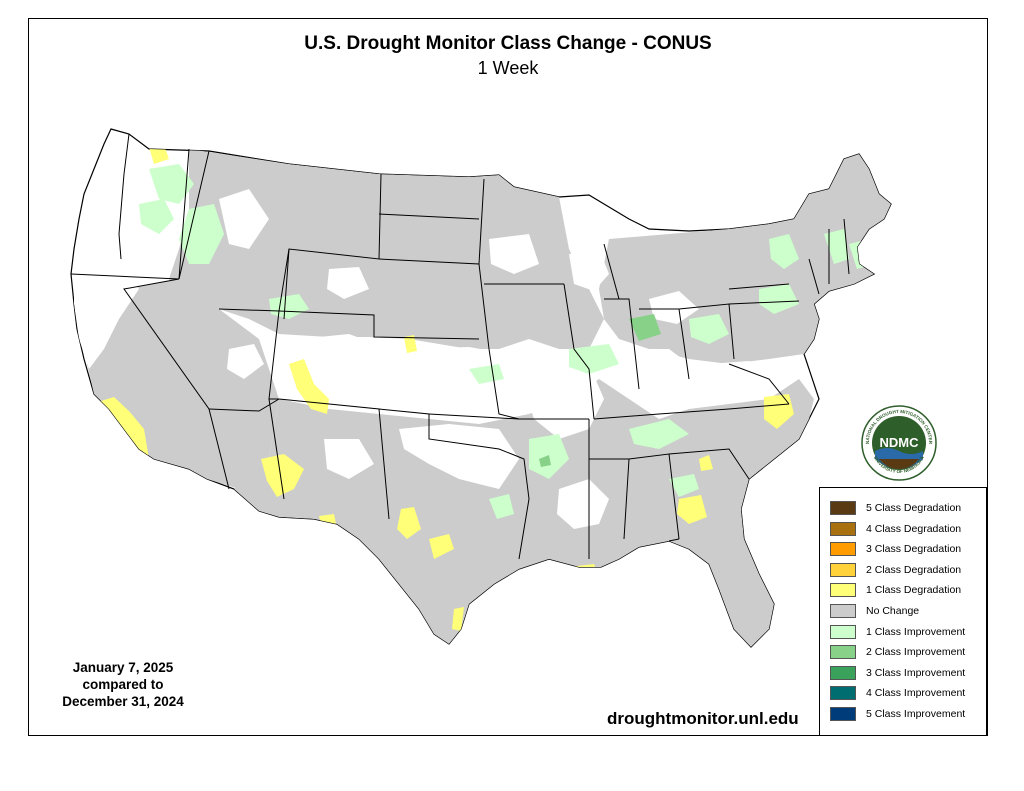  I want to click on legend-item: 2 Class Degradation, so click(895, 570).